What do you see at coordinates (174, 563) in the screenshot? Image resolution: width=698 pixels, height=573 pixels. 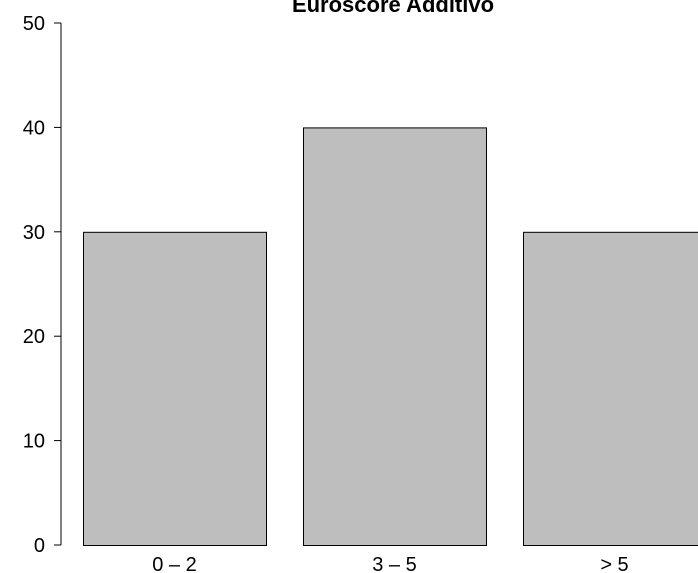 I see `x-tick-label: 0 – 2` at bounding box center [174, 563].